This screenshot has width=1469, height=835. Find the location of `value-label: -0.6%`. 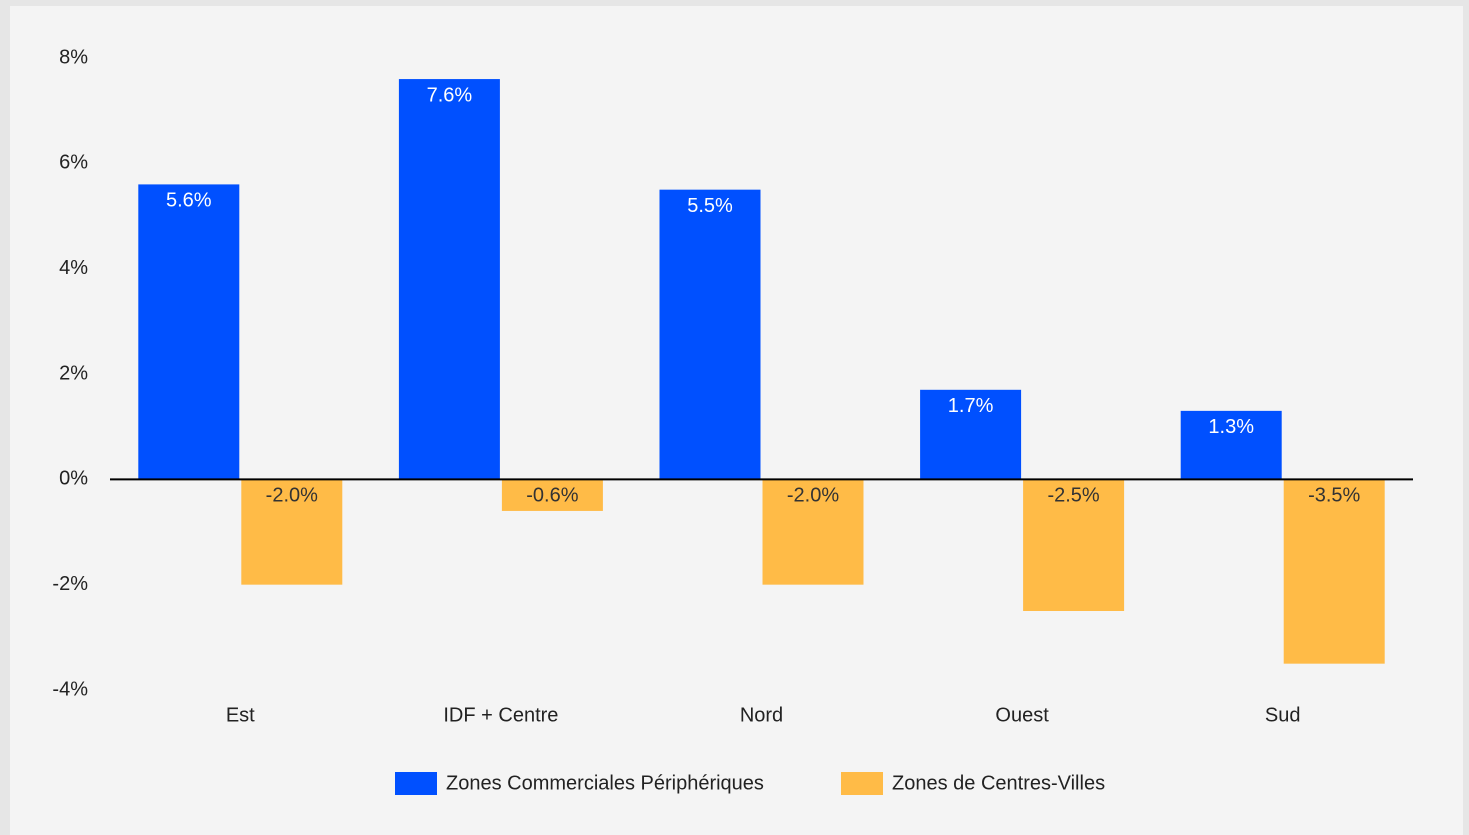

value-label: -0.6% is located at coordinates (552, 496).